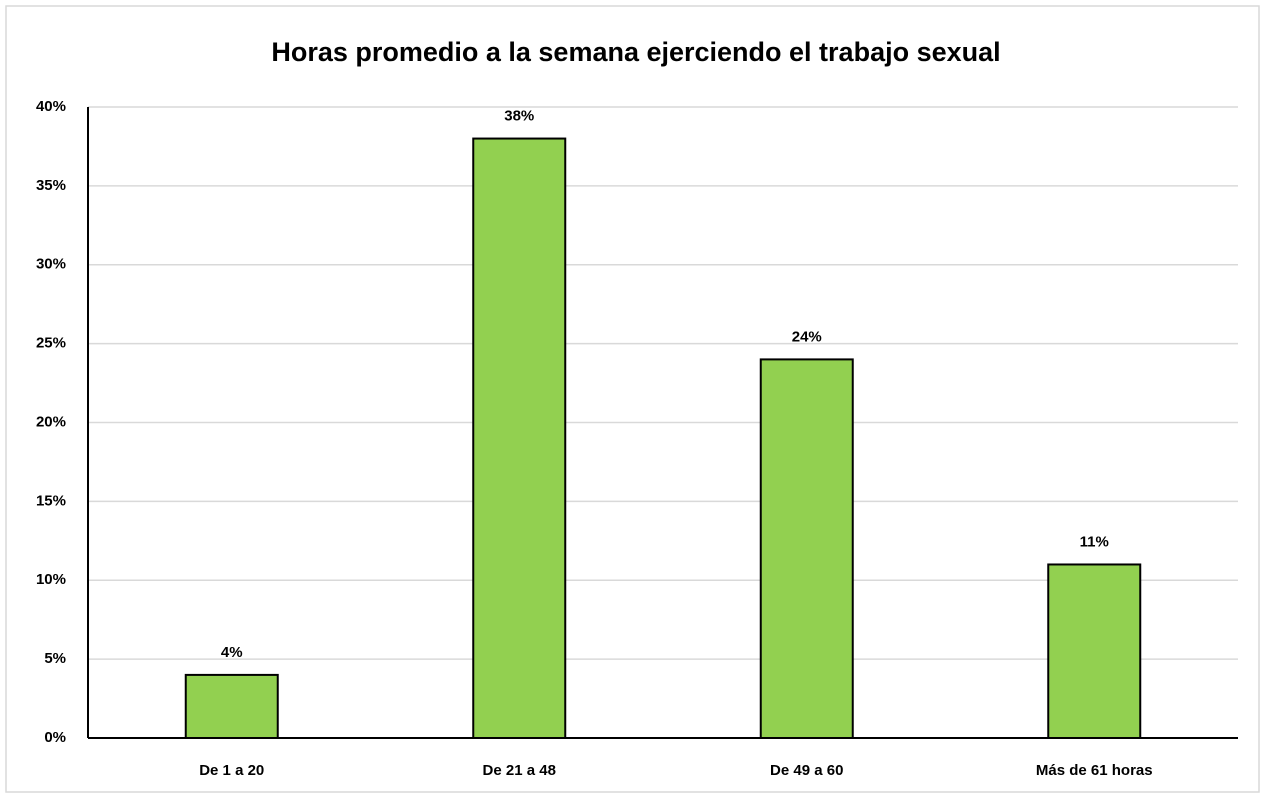 The height and width of the screenshot is (803, 1265). Describe the element at coordinates (806, 770) in the screenshot. I see `x-tick-label: De 49 a 60` at that location.